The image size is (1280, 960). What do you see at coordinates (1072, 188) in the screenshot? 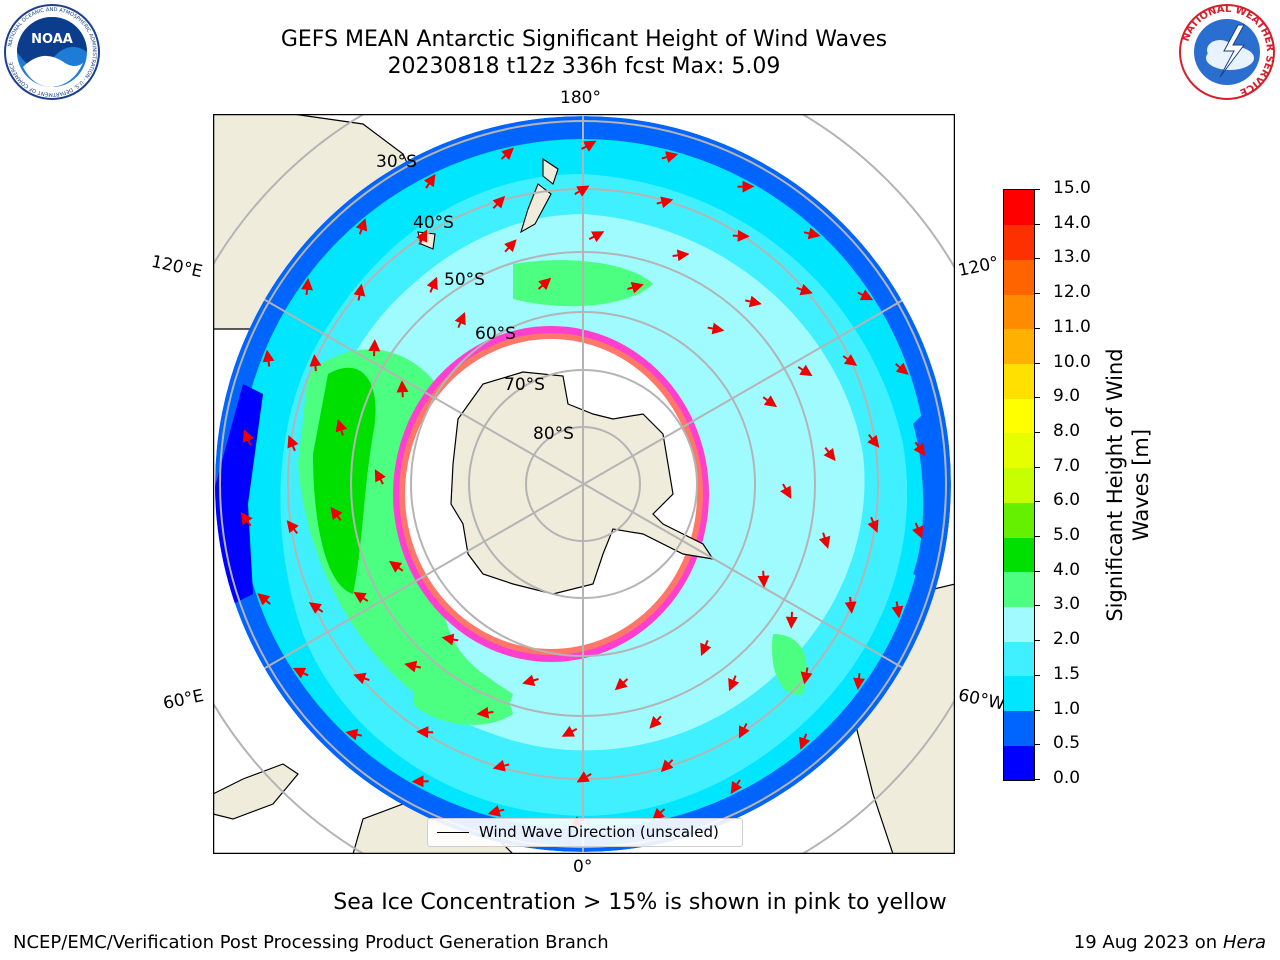
I see `colorbar-tick-label: 15.0` at bounding box center [1072, 188].